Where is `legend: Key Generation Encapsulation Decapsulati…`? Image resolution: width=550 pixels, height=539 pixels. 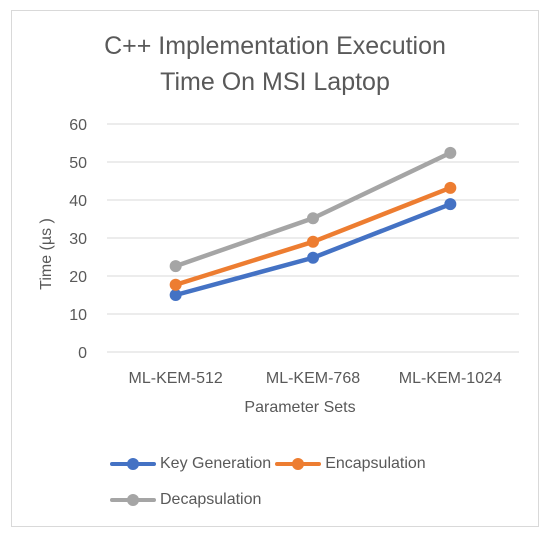 legend: Key Generation Encapsulation Decapsulati… is located at coordinates (305, 488).